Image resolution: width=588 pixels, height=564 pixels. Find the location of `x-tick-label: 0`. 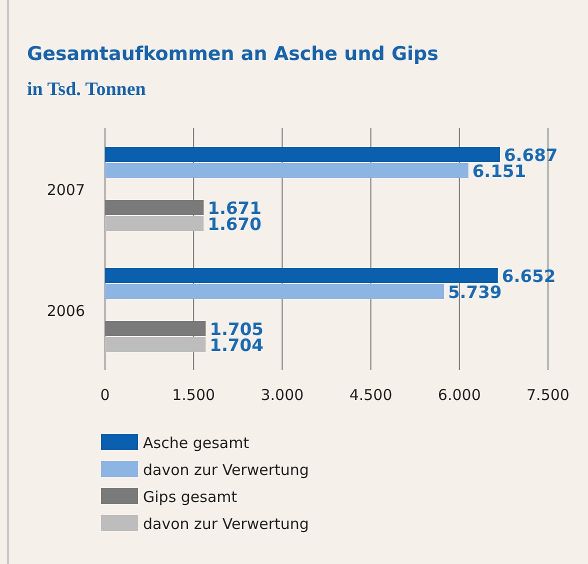

x-tick-label: 0 is located at coordinates (105, 395).